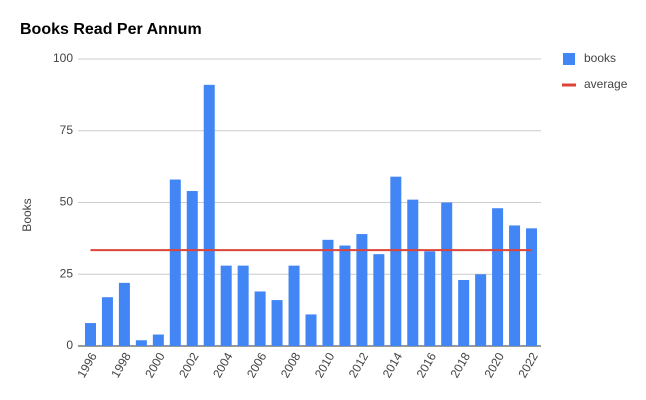 This screenshot has width=646, height=400. What do you see at coordinates (67, 202) in the screenshot?
I see `y-tick-label: 50` at bounding box center [67, 202].